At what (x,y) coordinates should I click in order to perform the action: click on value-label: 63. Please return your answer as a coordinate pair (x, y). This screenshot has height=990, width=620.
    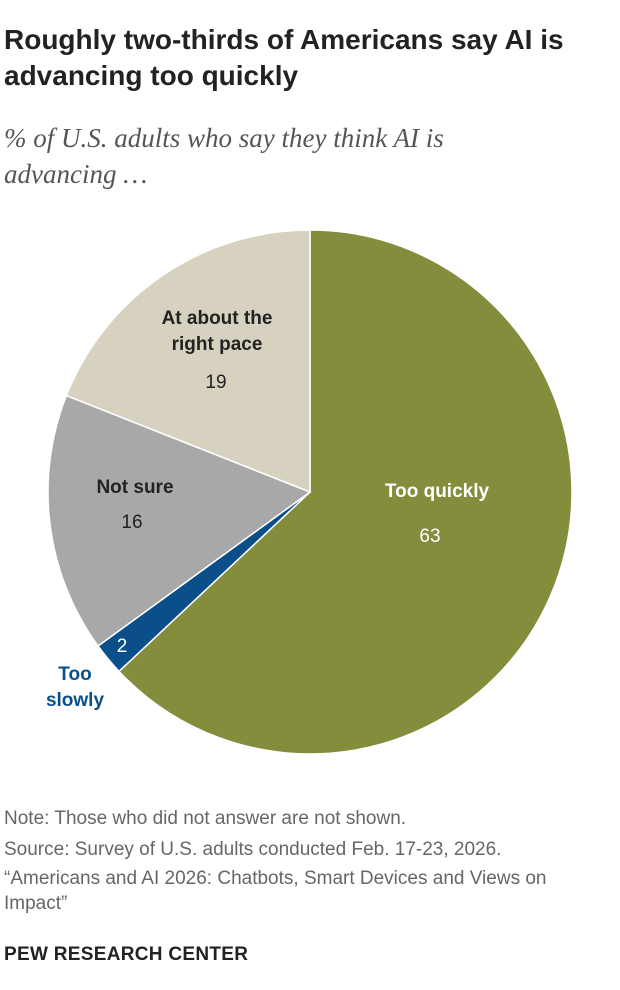
    Looking at the image, I should click on (430, 536).